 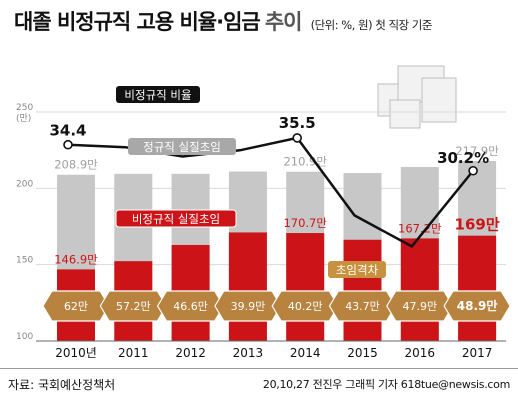 I want to click on footer-divider, so click(x=259, y=368).